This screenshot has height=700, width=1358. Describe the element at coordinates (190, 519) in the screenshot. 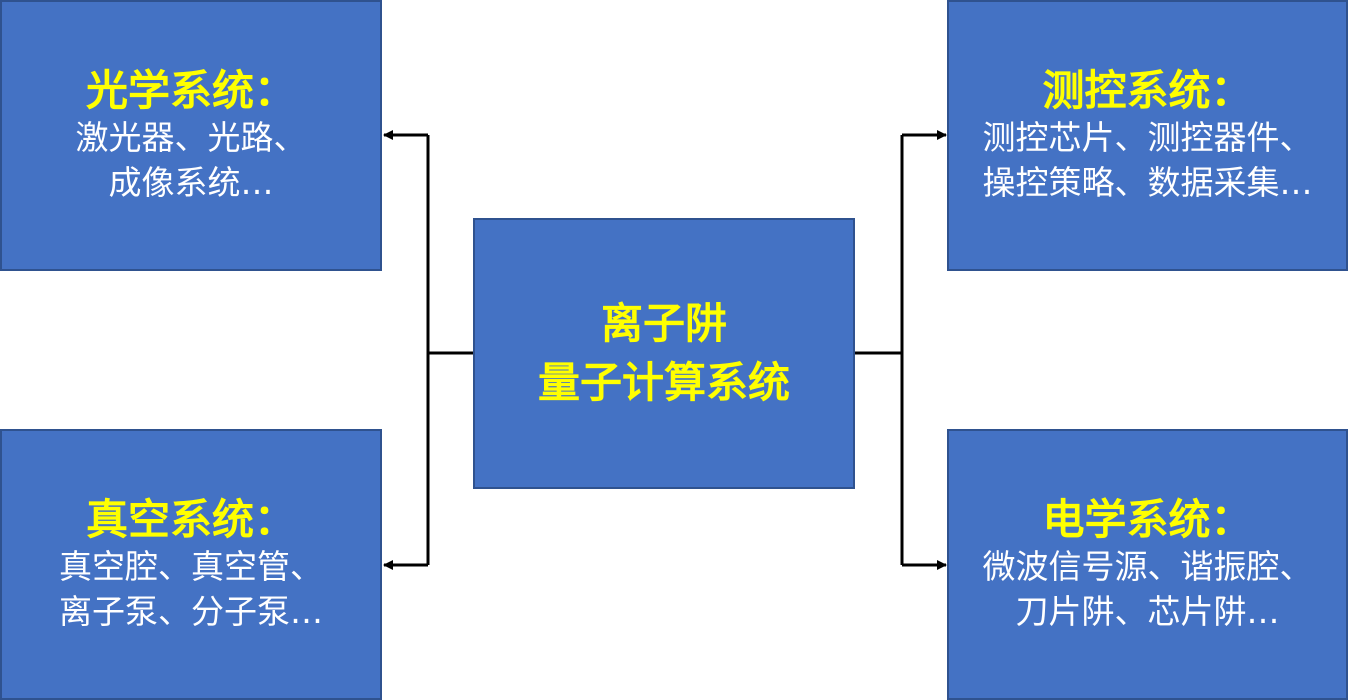

I see `vacuum-system-title: 真空系统：` at that location.